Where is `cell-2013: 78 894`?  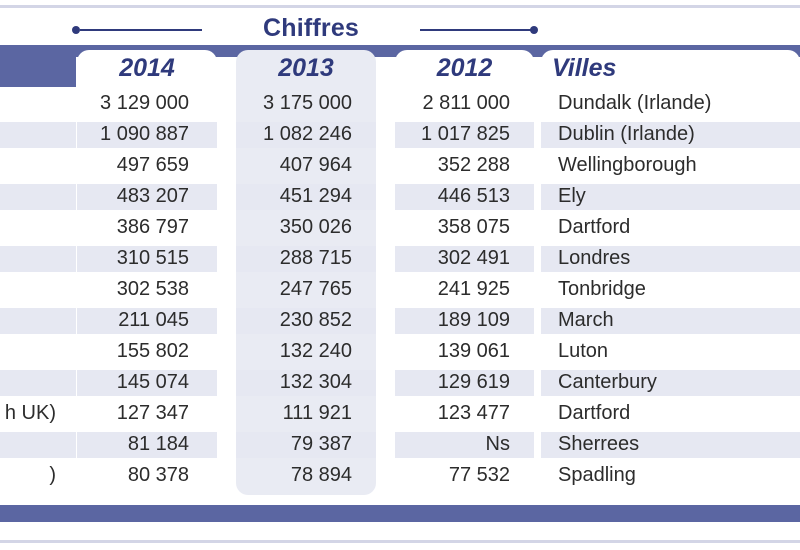
cell-2013: 78 894 is located at coordinates (321, 475).